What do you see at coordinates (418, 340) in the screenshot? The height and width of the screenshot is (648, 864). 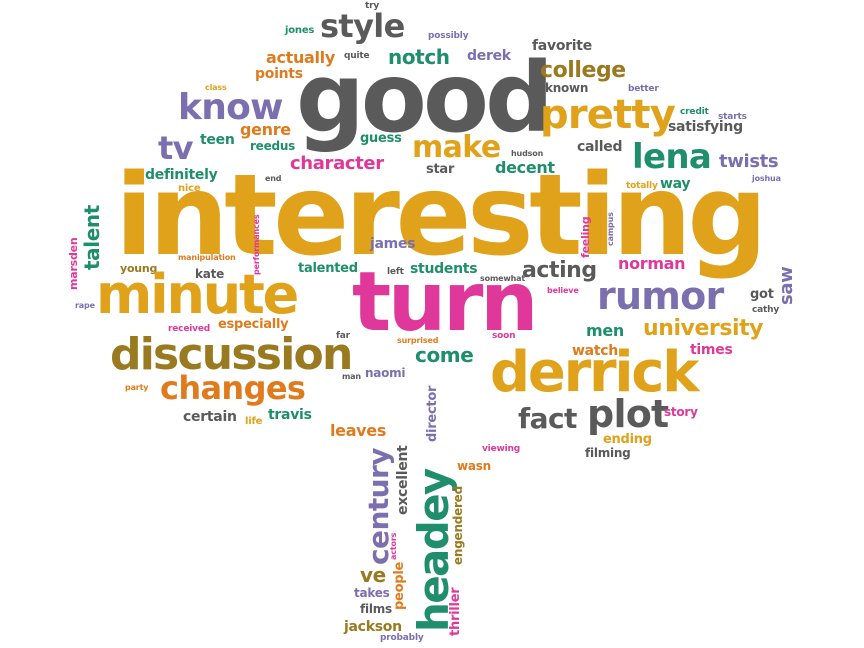 I see `word-surprised: surprised` at bounding box center [418, 340].